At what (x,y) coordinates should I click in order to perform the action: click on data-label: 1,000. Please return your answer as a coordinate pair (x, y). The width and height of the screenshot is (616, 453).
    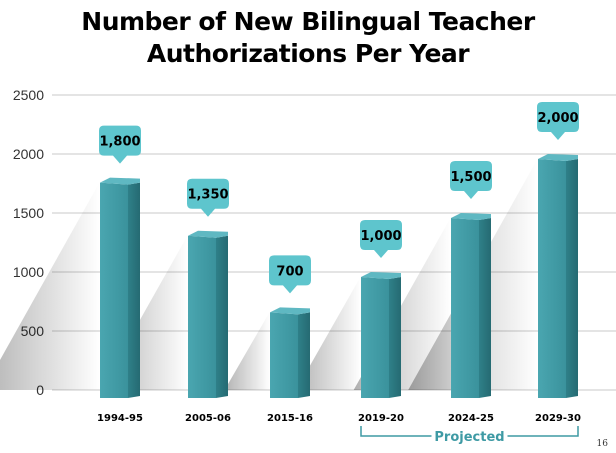
    Looking at the image, I should click on (380, 236).